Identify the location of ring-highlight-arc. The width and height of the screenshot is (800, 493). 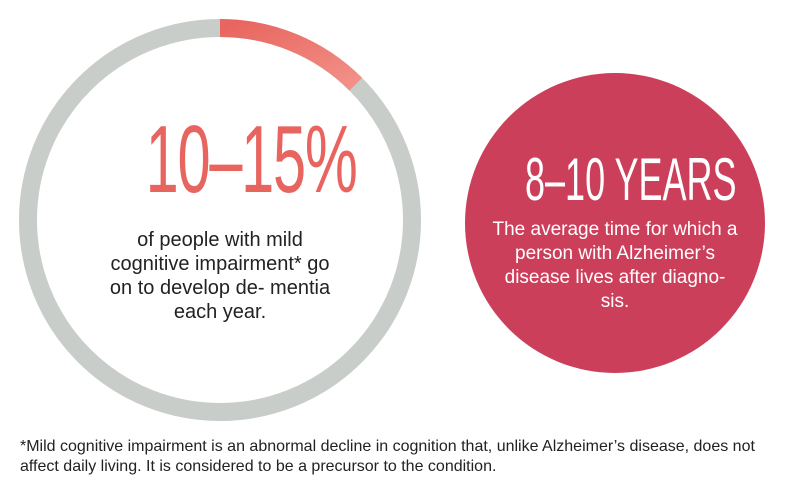
(291, 55).